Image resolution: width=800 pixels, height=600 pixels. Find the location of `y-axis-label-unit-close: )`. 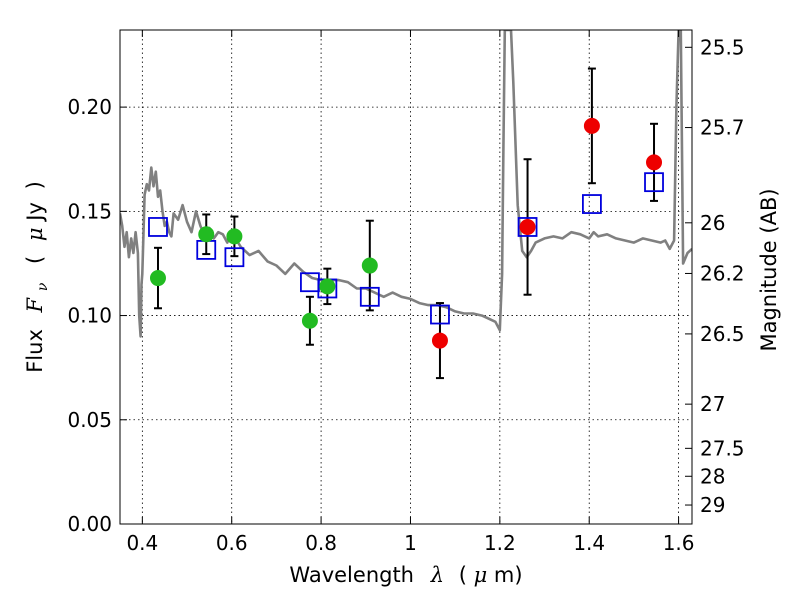

y-axis-label-unit-close: ) is located at coordinates (35, 185).